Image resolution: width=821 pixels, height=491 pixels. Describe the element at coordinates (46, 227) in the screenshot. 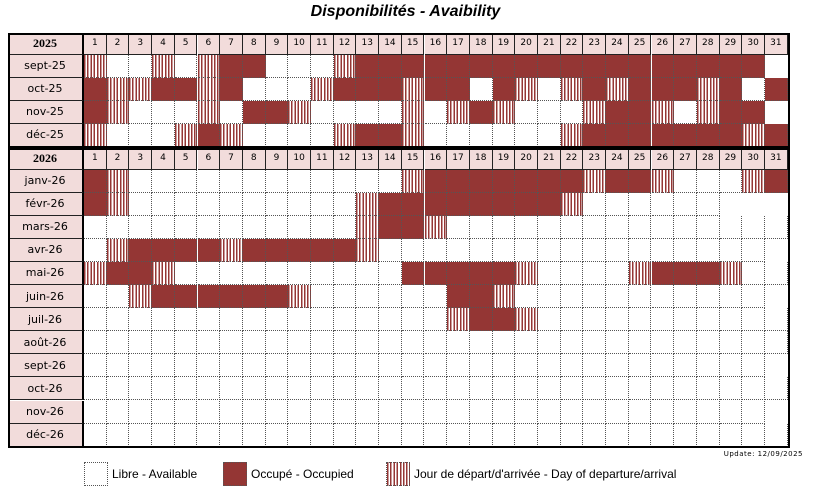

I see `month-label: mars-26` at that location.